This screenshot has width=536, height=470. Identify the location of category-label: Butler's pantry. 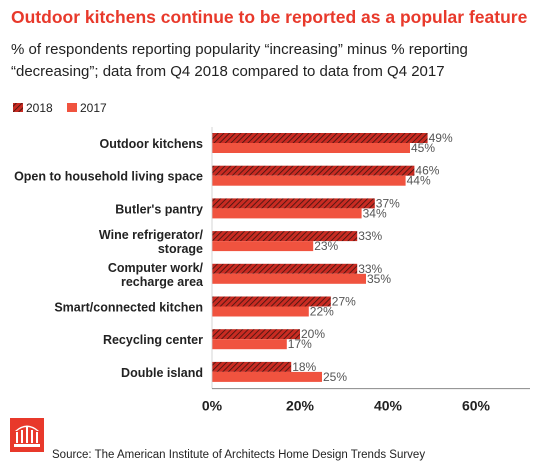
(159, 209).